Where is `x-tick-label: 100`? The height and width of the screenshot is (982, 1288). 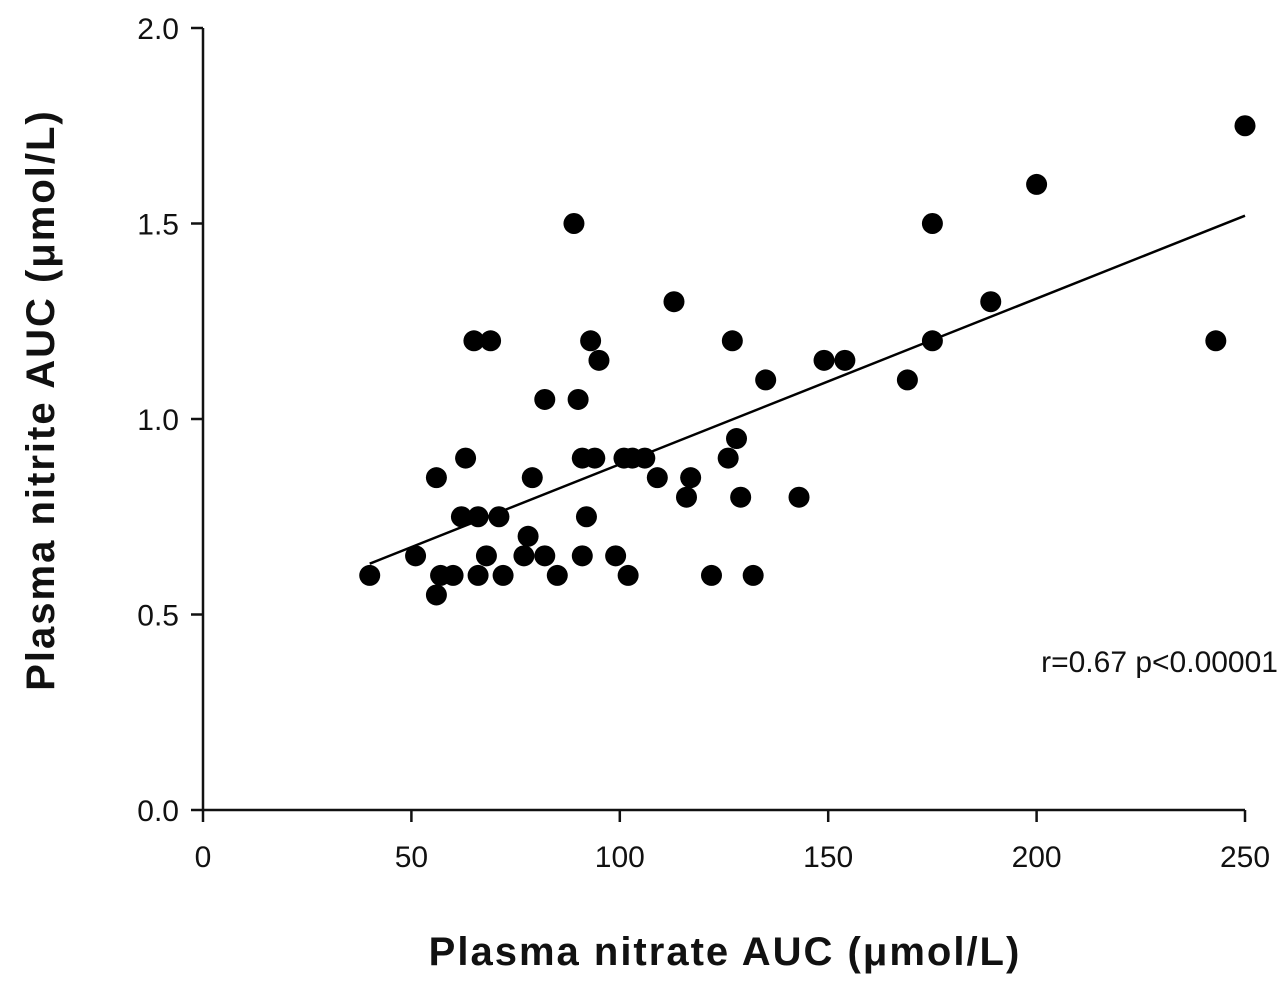 x-tick-label: 100 is located at coordinates (620, 857).